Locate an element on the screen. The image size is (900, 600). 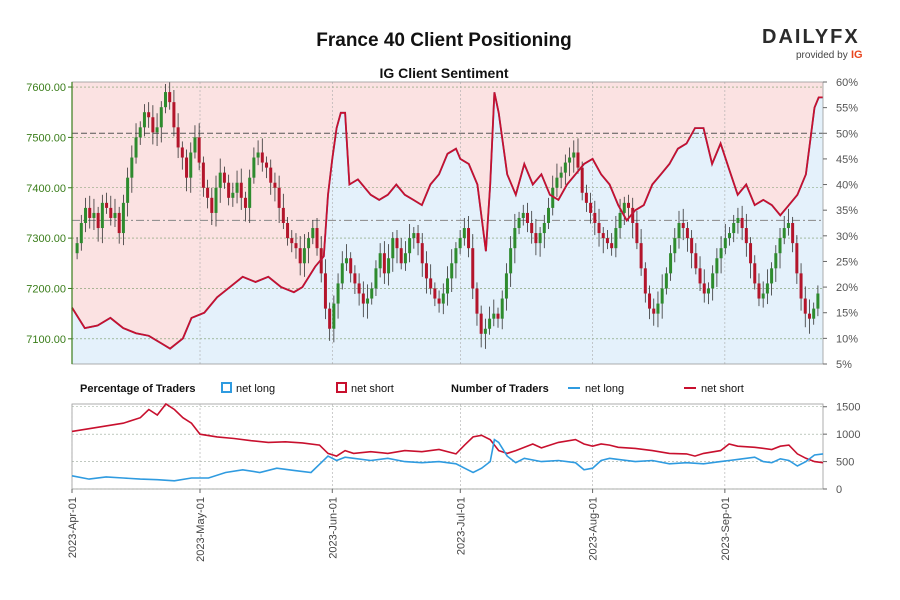
chart-subtitle: IG Client Sentiment is located at coordinates (443, 73).